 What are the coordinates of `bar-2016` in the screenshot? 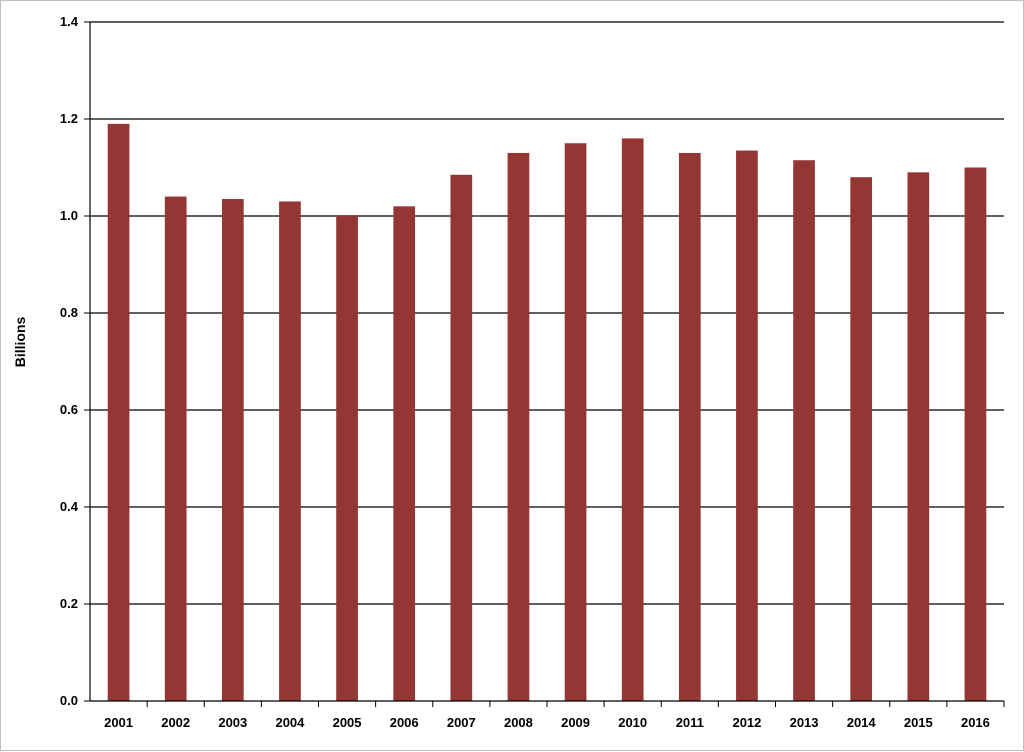 It's located at (975, 434).